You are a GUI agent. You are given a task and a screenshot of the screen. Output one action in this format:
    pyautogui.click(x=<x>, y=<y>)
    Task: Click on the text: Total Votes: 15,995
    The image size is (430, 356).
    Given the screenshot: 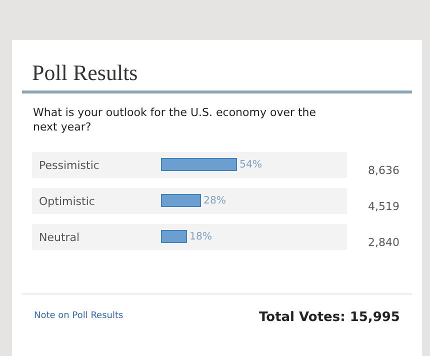 What is the action you would take?
    pyautogui.click(x=329, y=317)
    